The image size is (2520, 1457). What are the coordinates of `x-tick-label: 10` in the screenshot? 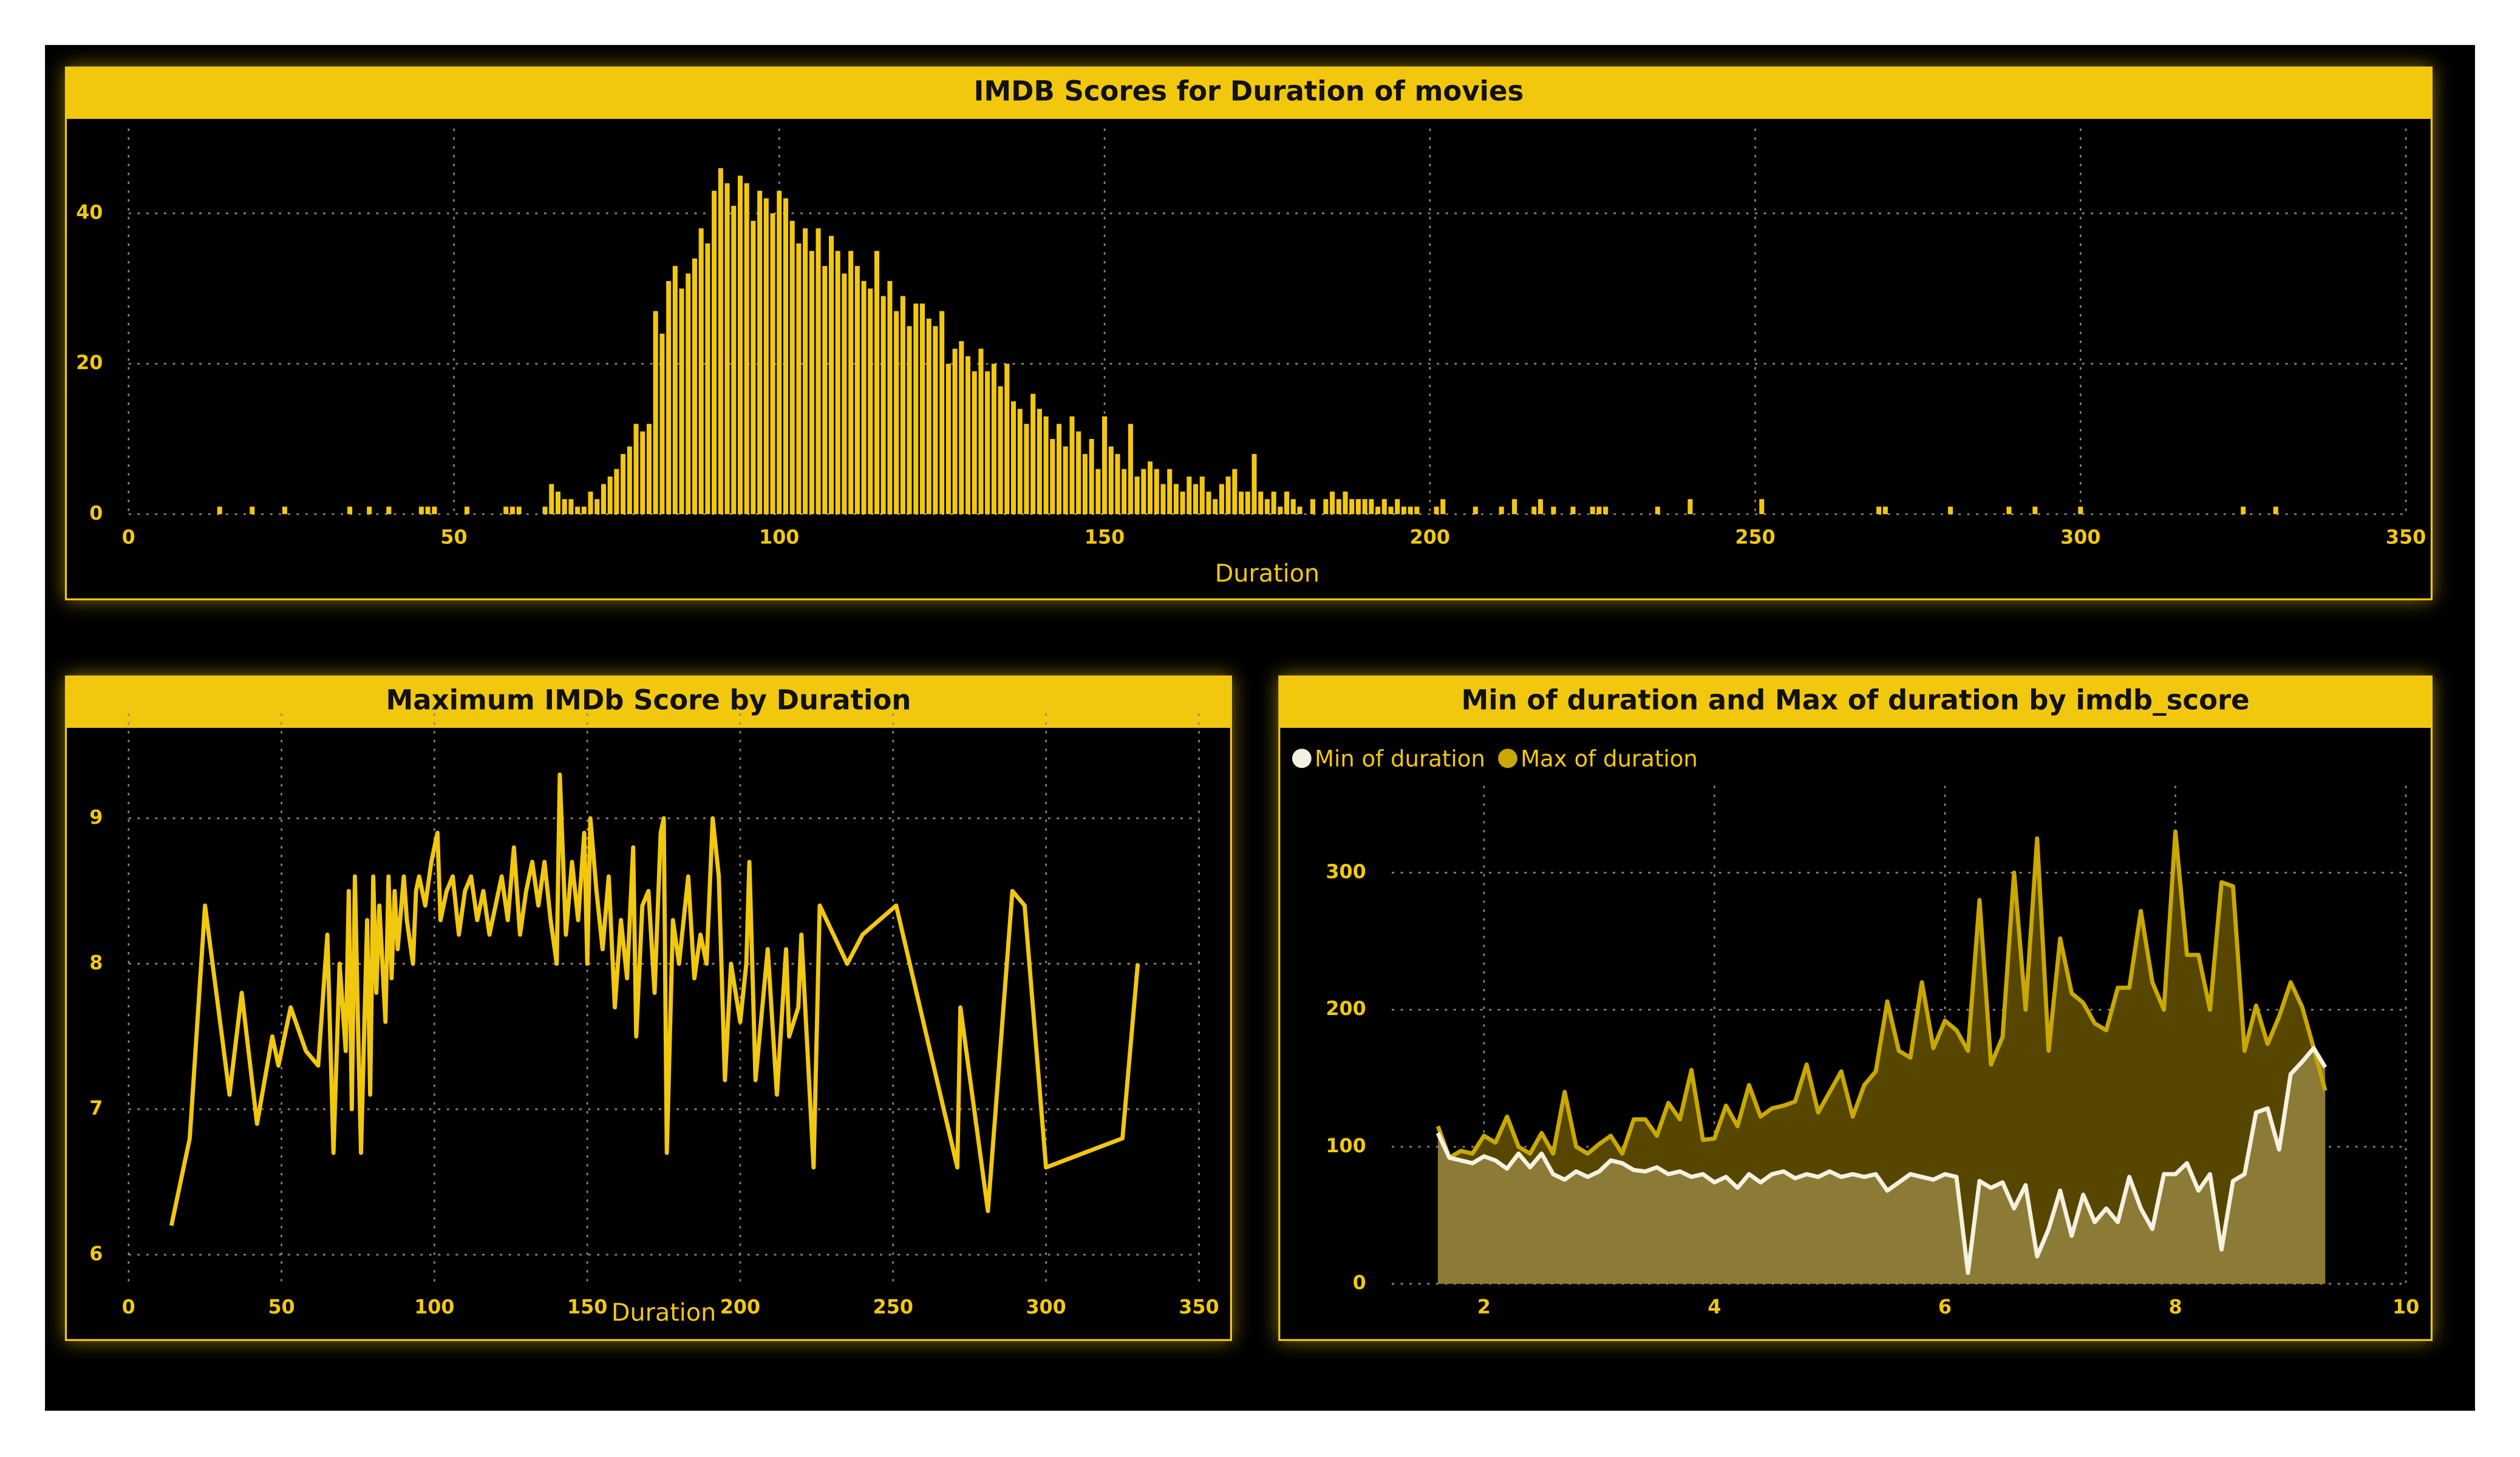 It's located at (2405, 1307).